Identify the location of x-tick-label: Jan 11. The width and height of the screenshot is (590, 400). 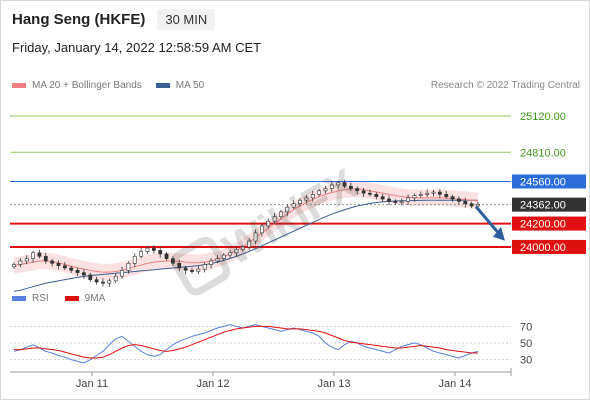
(92, 384).